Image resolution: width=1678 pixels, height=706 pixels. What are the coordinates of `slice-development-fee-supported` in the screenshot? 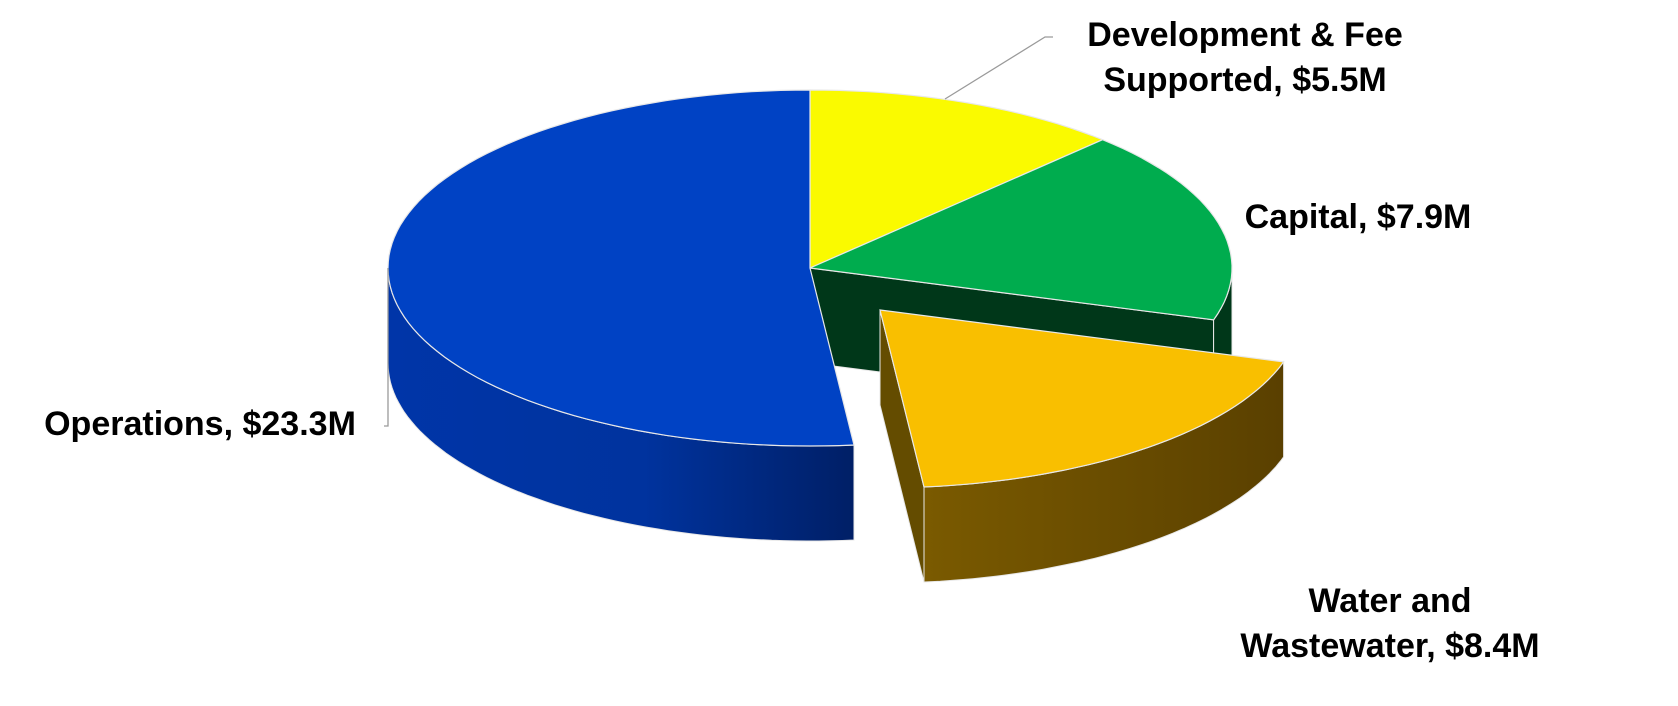 It's located at (957, 179).